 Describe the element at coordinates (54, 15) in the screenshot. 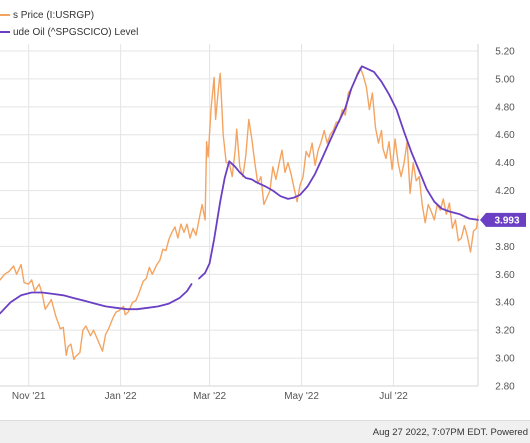

I see `legend-label: s Price (I:USRGP)` at that location.